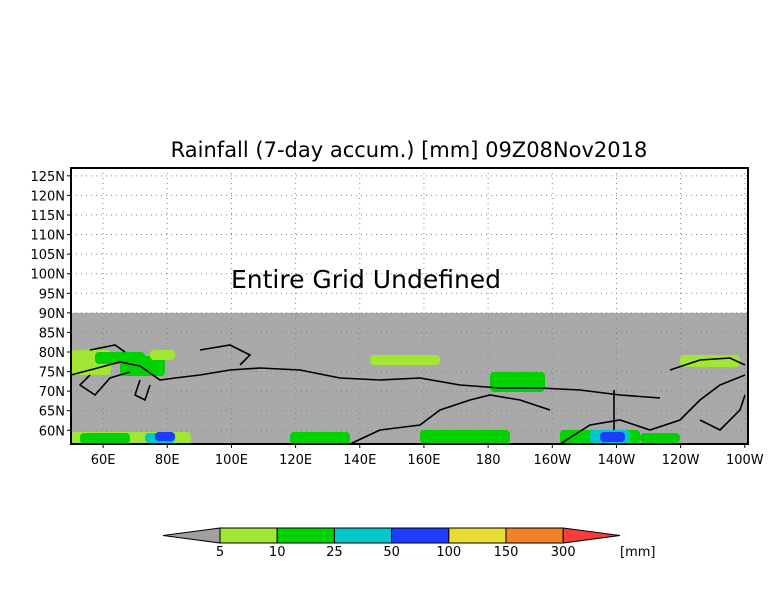  What do you see at coordinates (52, 314) in the screenshot?
I see `lat-label: 90N` at bounding box center [52, 314].